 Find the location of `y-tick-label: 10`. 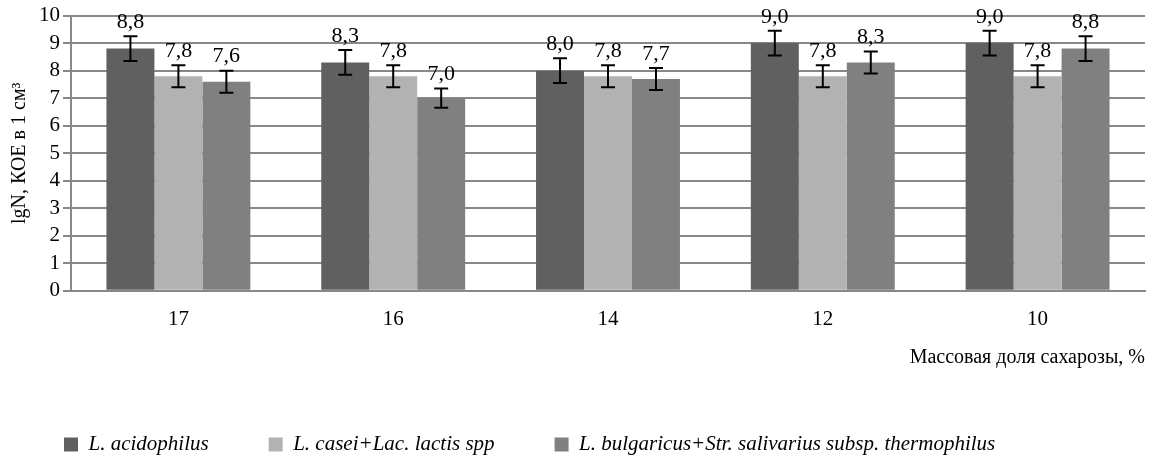

y-tick-label: 10 is located at coordinates (49, 14).